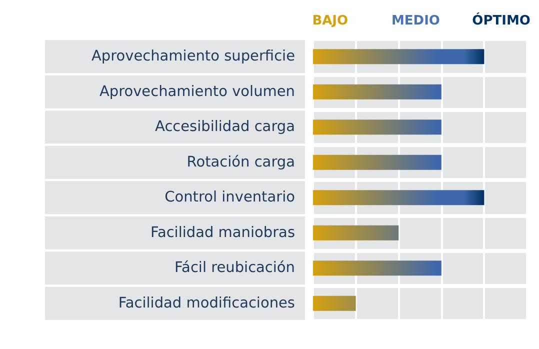  Describe the element at coordinates (230, 198) in the screenshot. I see `y-tick-label: Control inventario` at that location.